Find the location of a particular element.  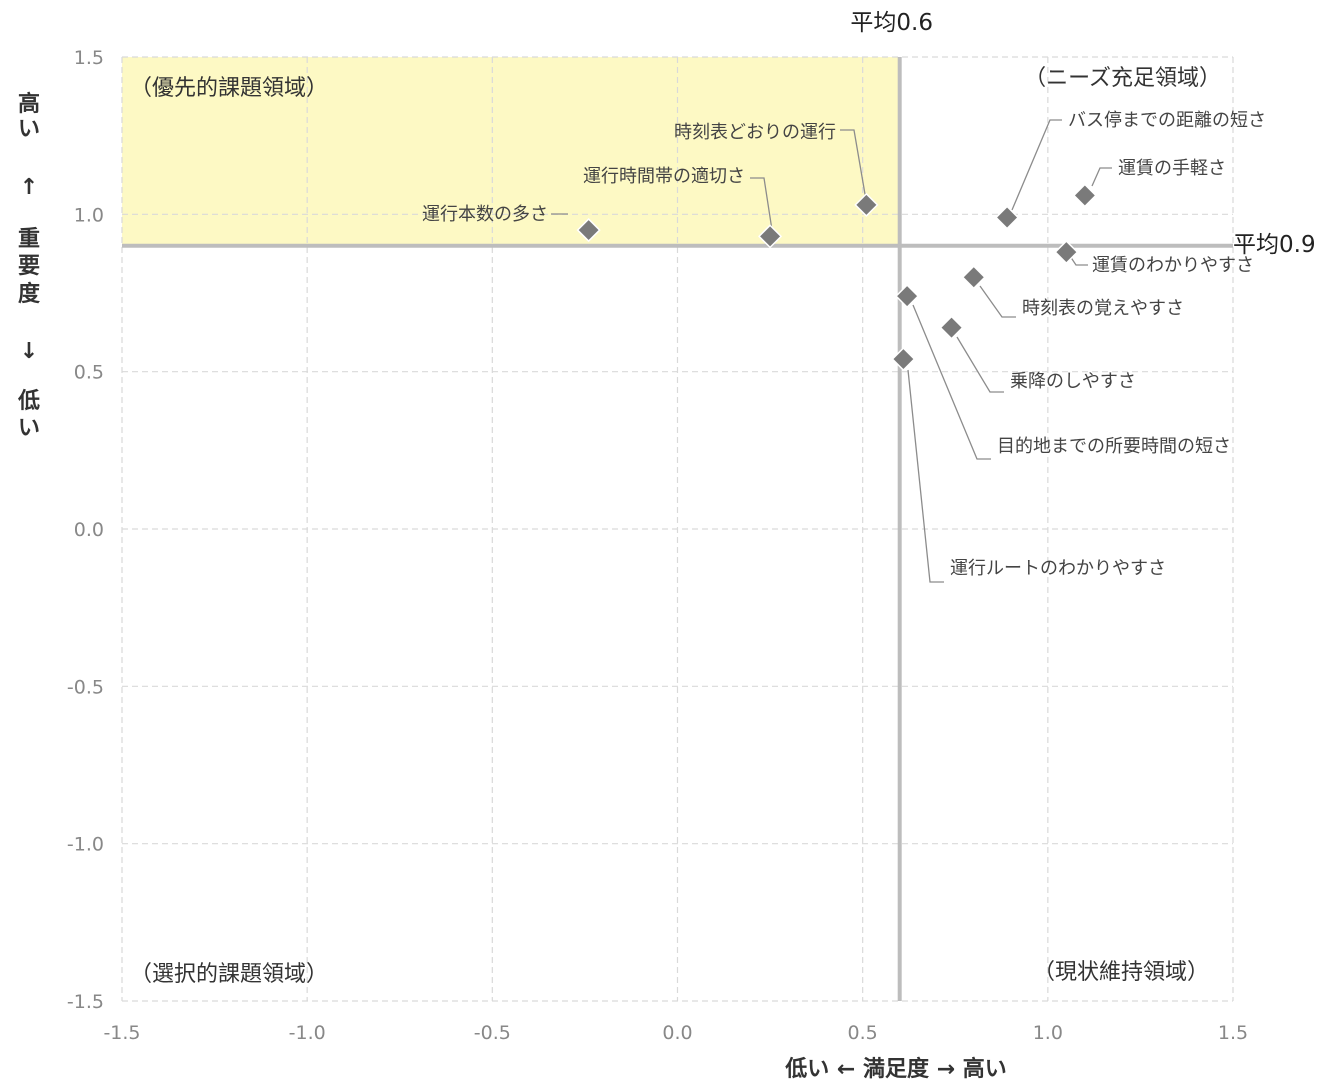

quadrant-label-bottom-left: （選択的課題領域） is located at coordinates (229, 974).